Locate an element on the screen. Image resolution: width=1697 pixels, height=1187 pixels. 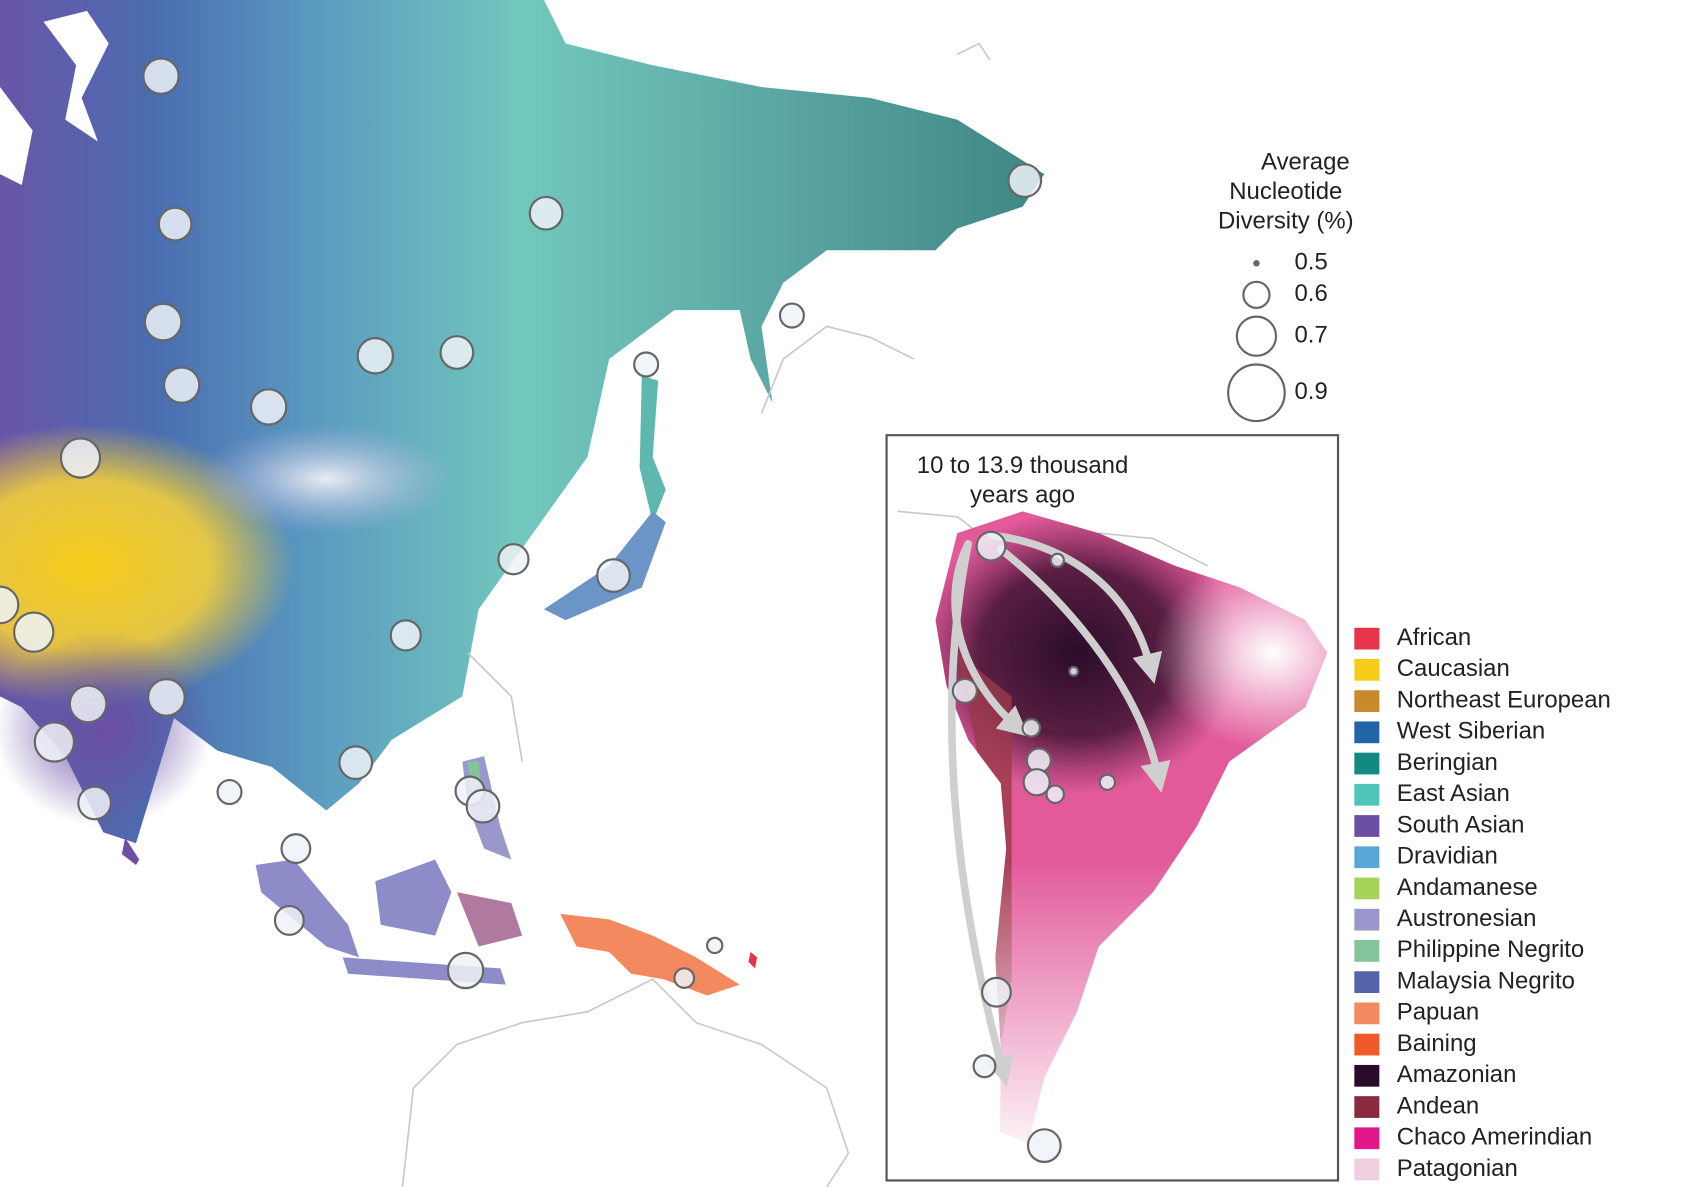
legend-label: Philippine Negrito is located at coordinates (1490, 949).